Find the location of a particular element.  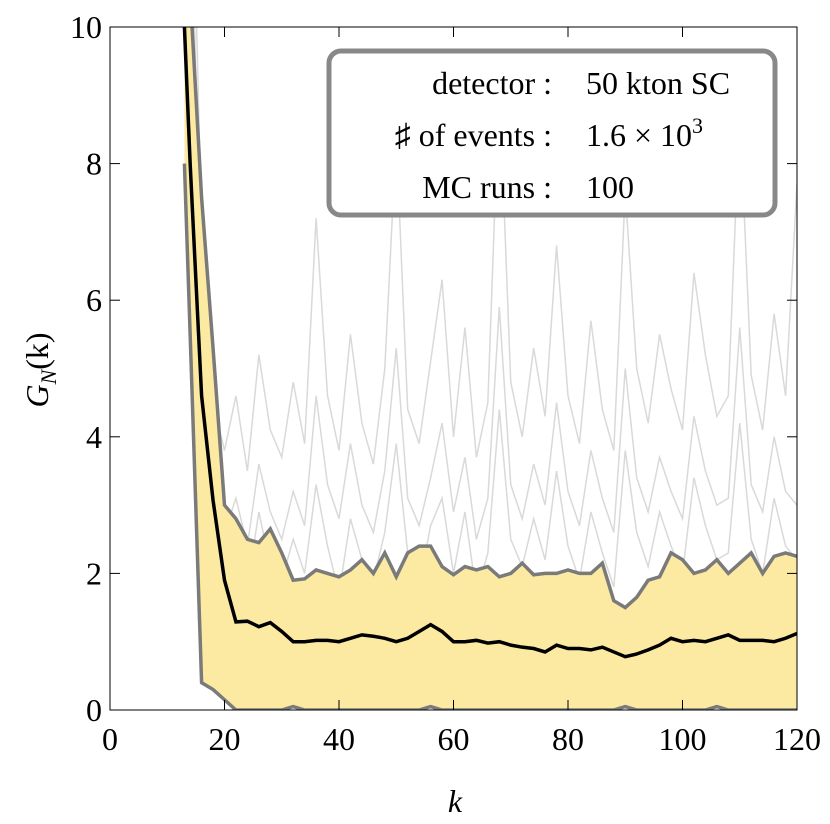

y-tick-label: 10 is located at coordinates (86, 27).